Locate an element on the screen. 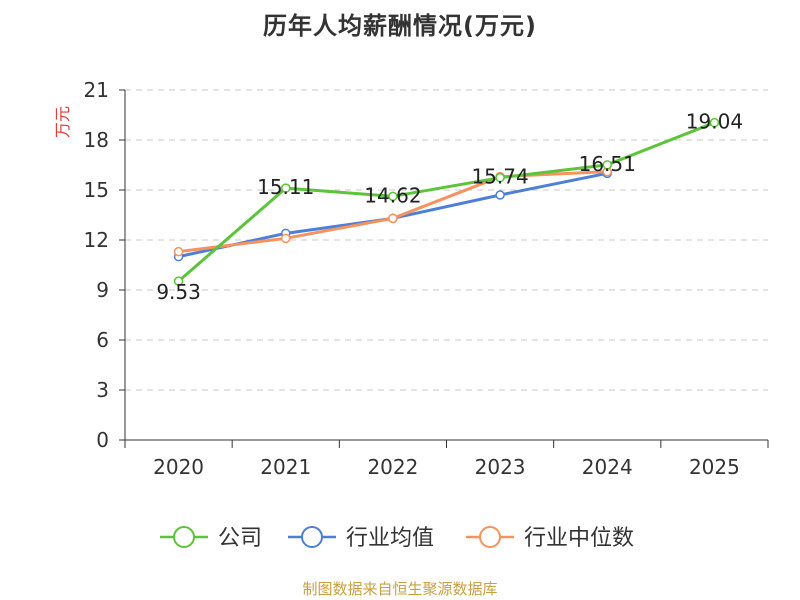 The image size is (800, 600). source-note: 制图数据来自恒生聚源数据库 is located at coordinates (400, 589).